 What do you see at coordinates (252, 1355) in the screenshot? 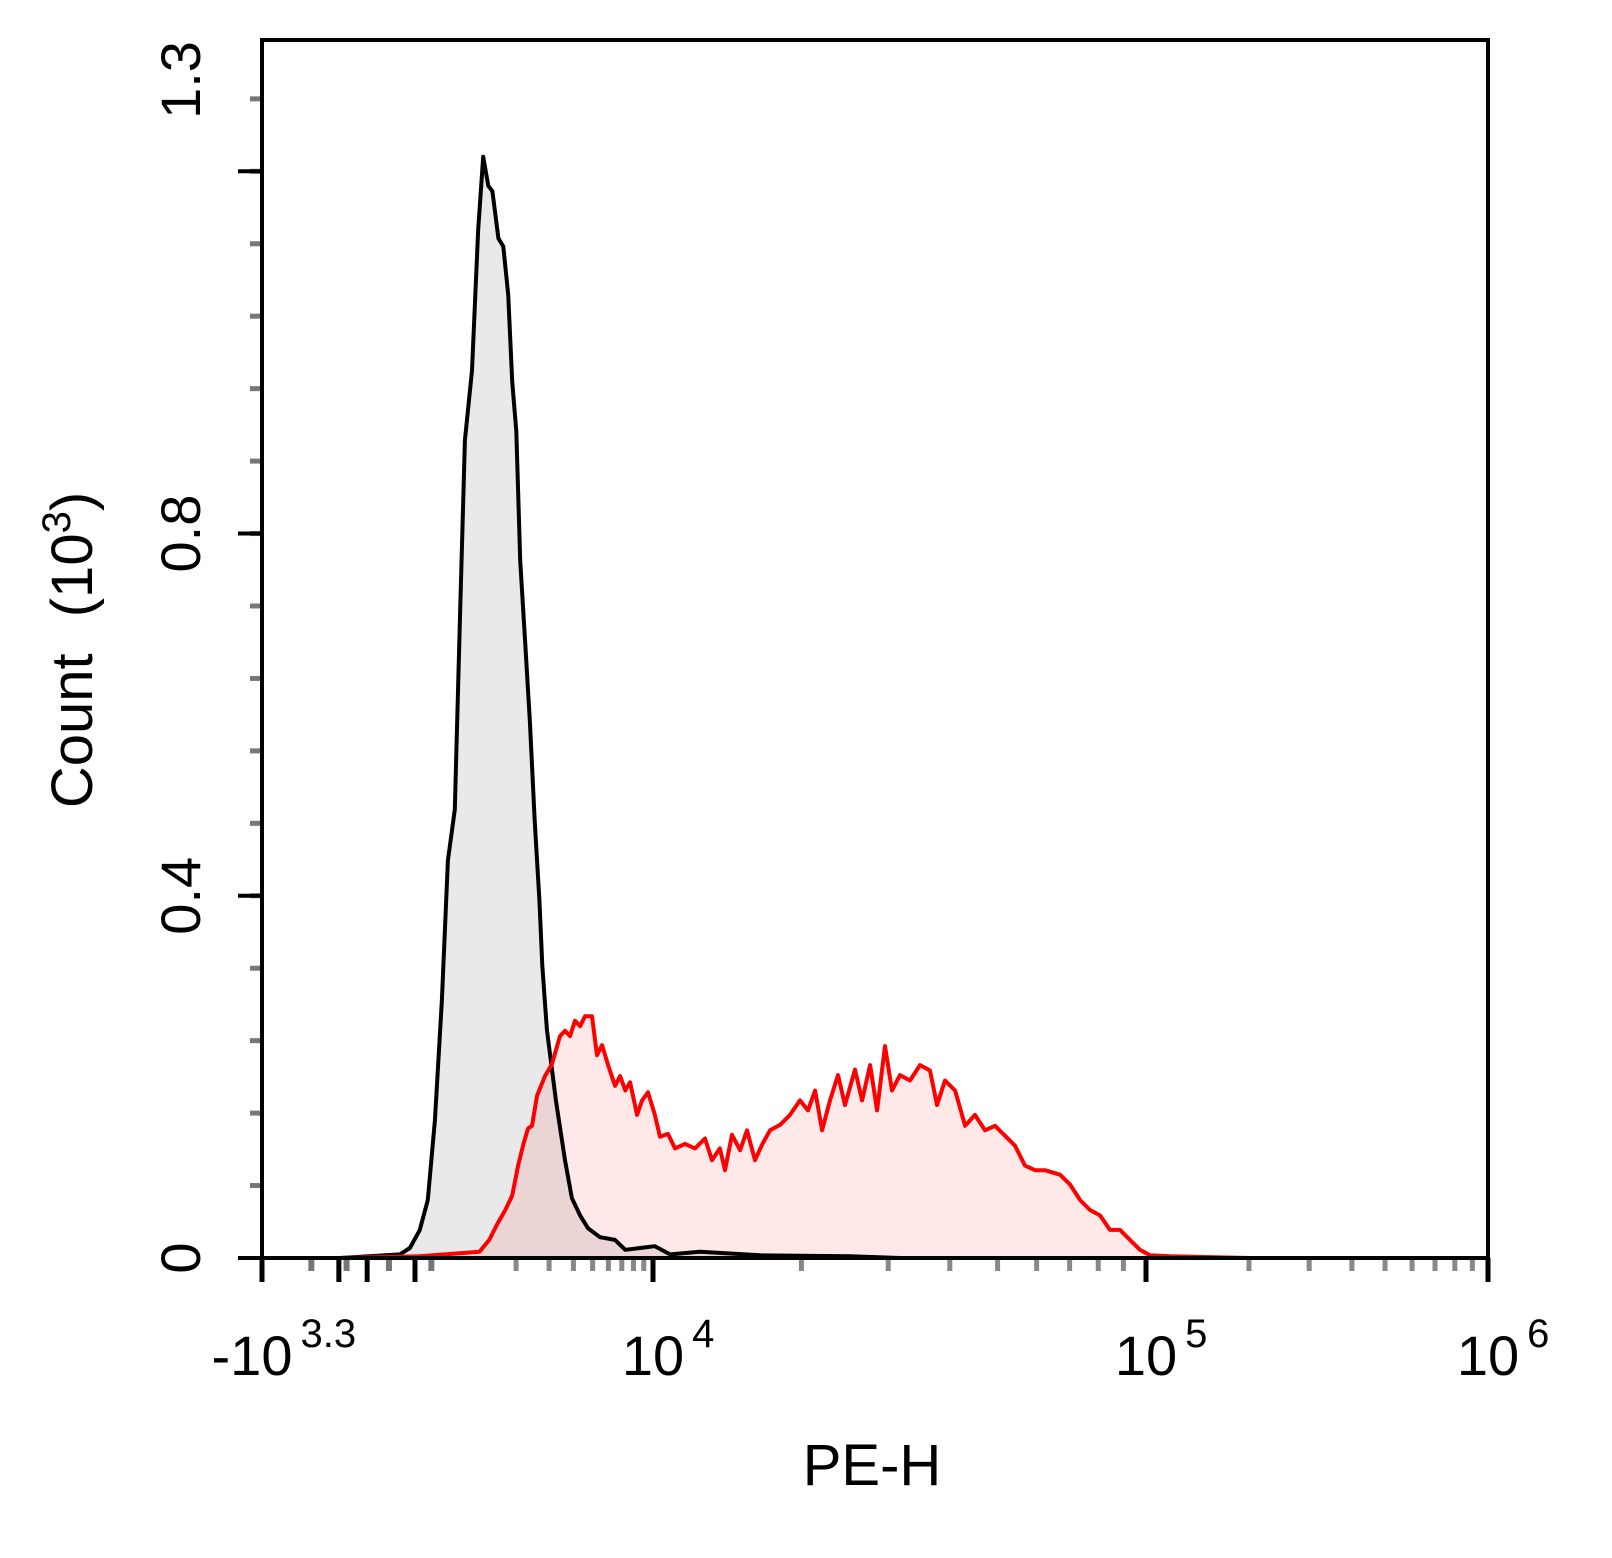
I see `x-tick-base: -10` at bounding box center [252, 1355].